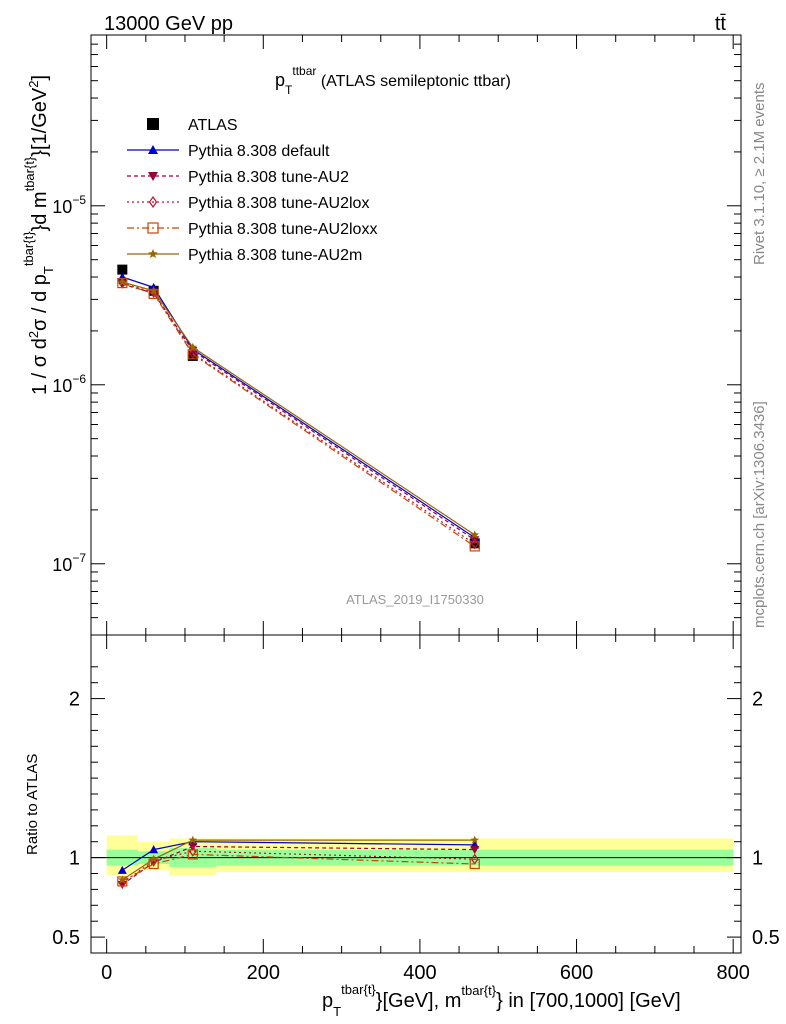 Image resolution: width=786 pixels, height=1024 pixels. What do you see at coordinates (759, 174) in the screenshot?
I see `rivet-label: Rivet 3.1.10, ≥ 2.1M events` at bounding box center [759, 174].